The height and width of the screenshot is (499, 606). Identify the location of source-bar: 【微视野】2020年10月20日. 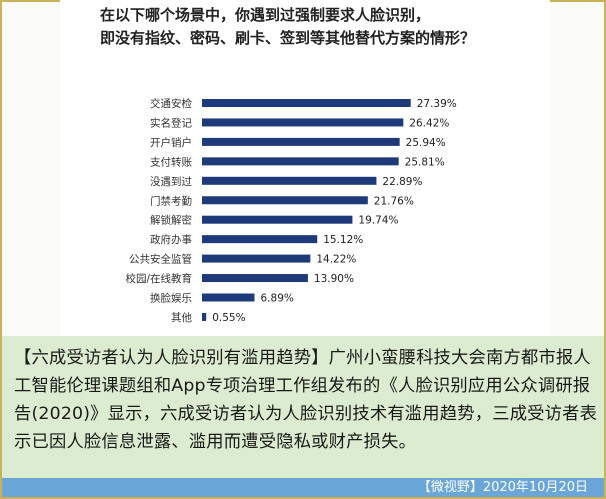
(303, 487).